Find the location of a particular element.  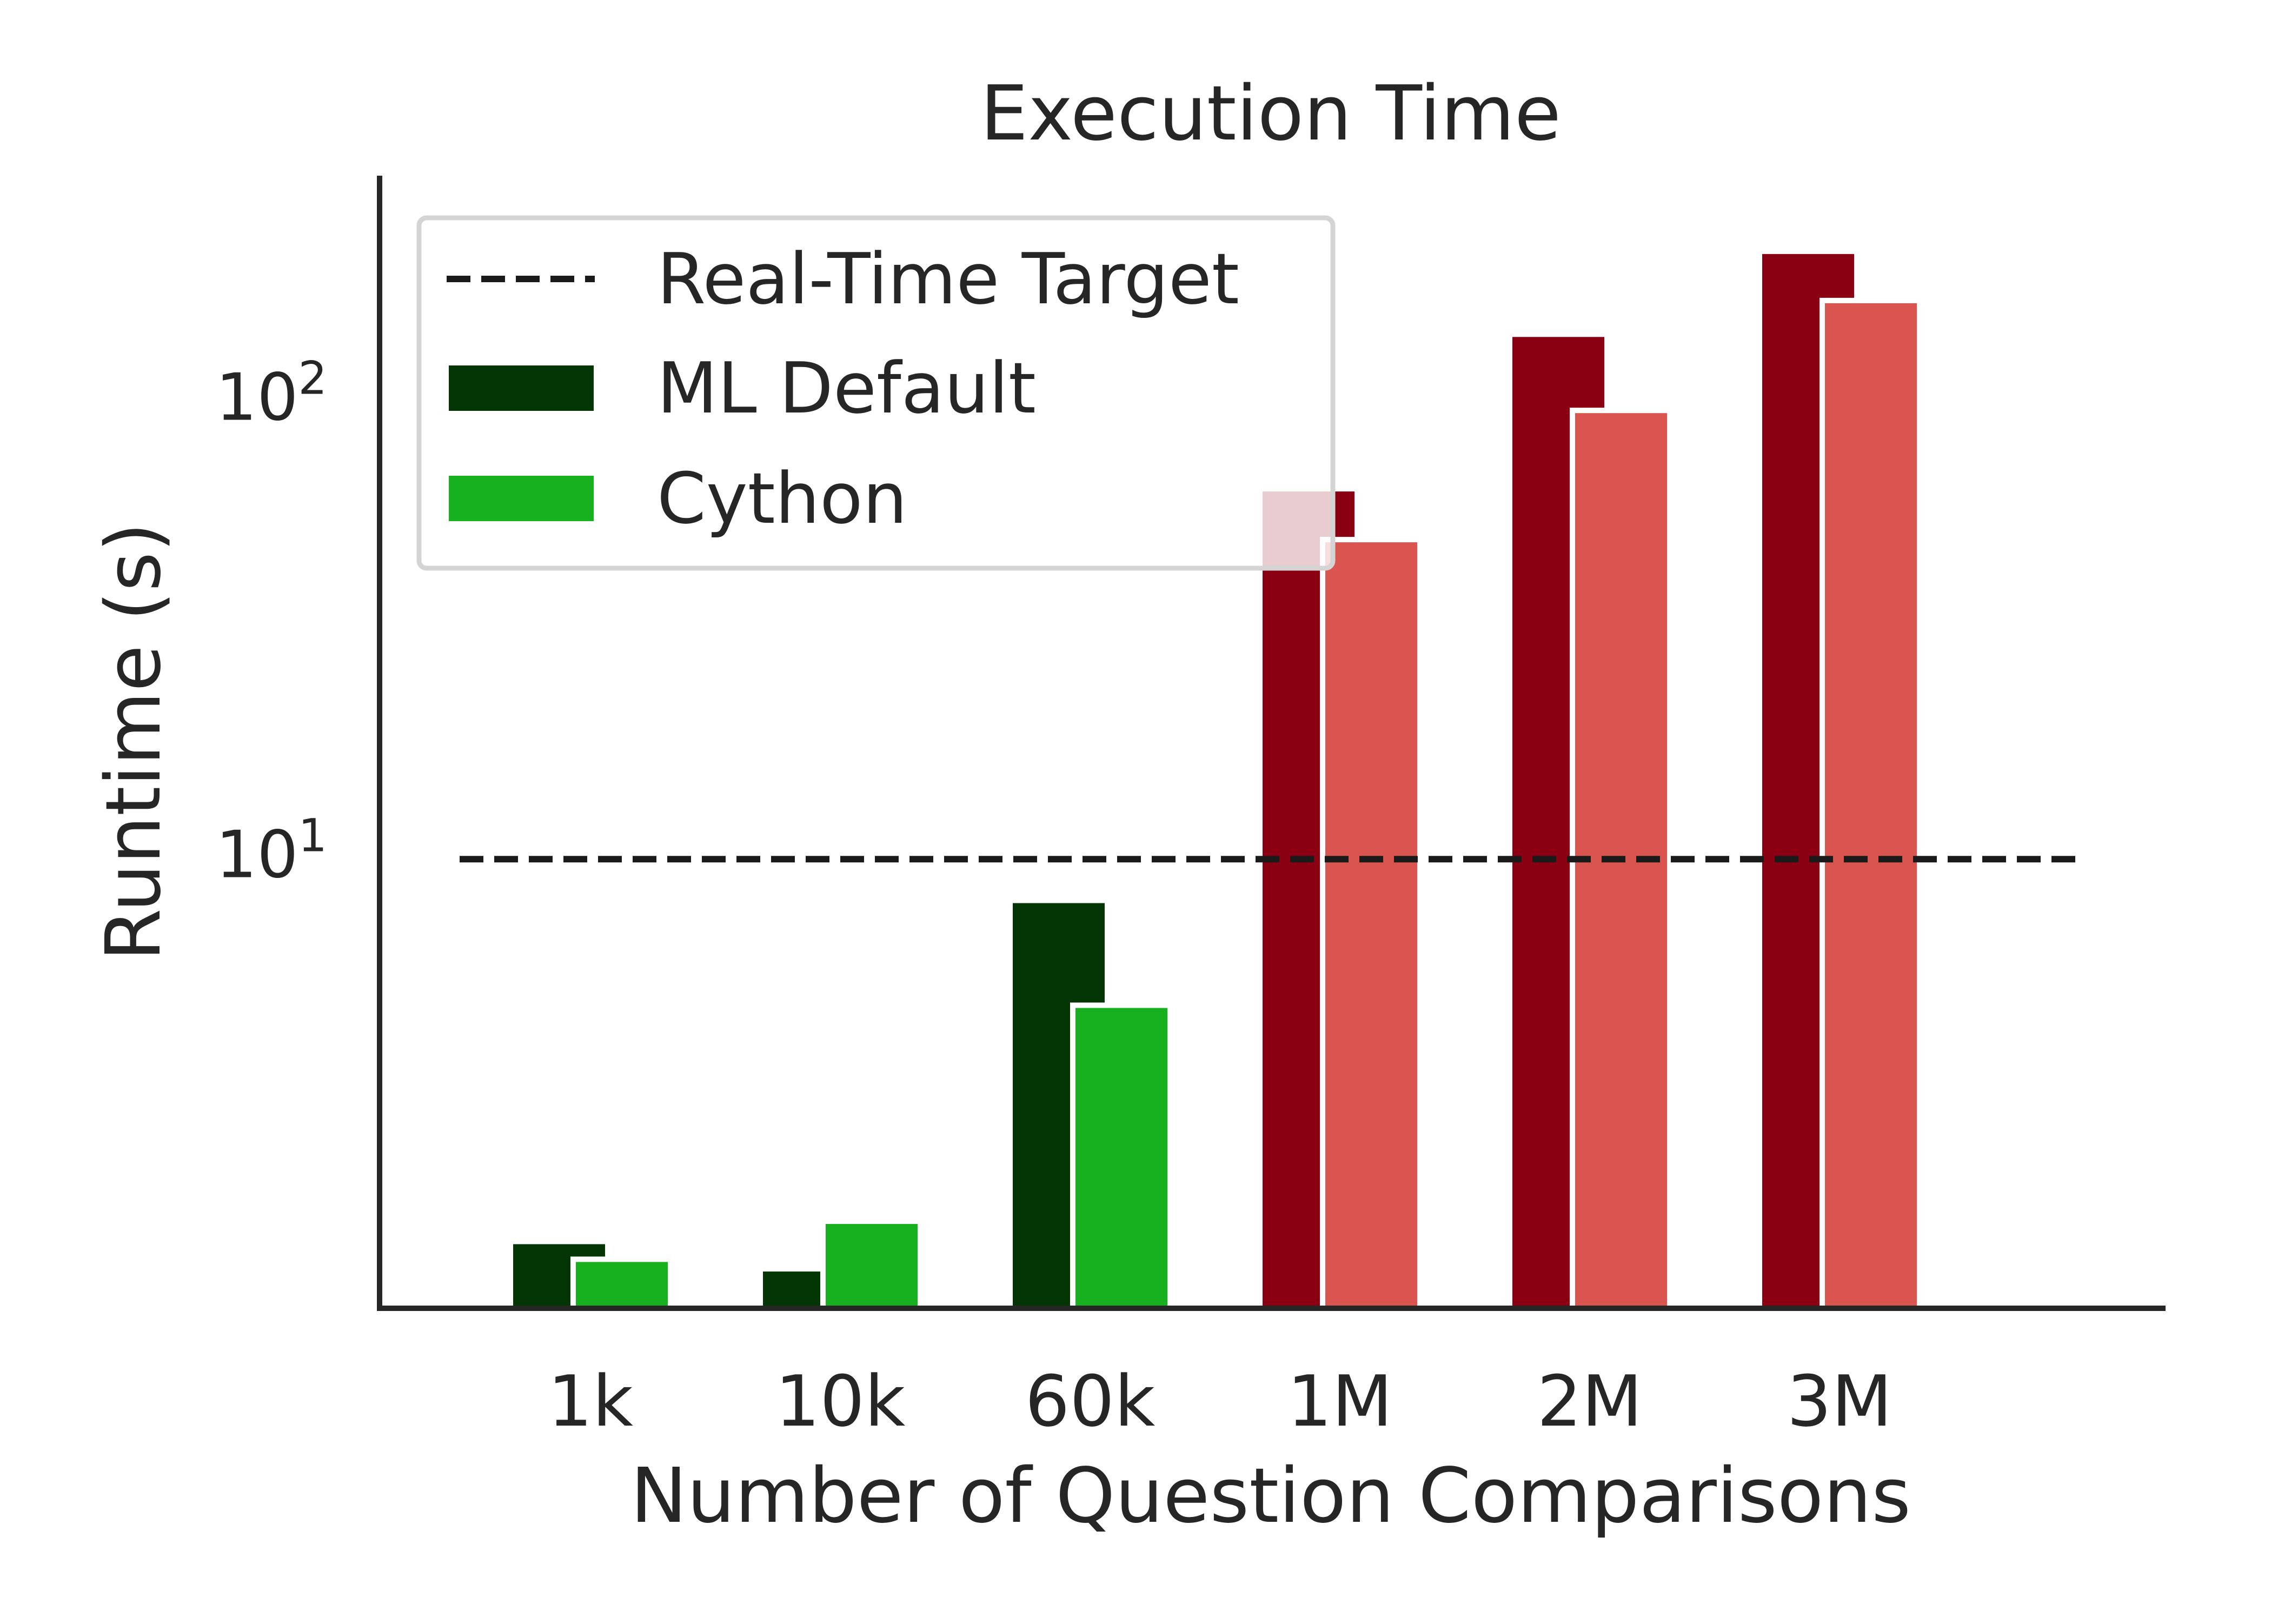

legend-box is located at coordinates (876, 393).